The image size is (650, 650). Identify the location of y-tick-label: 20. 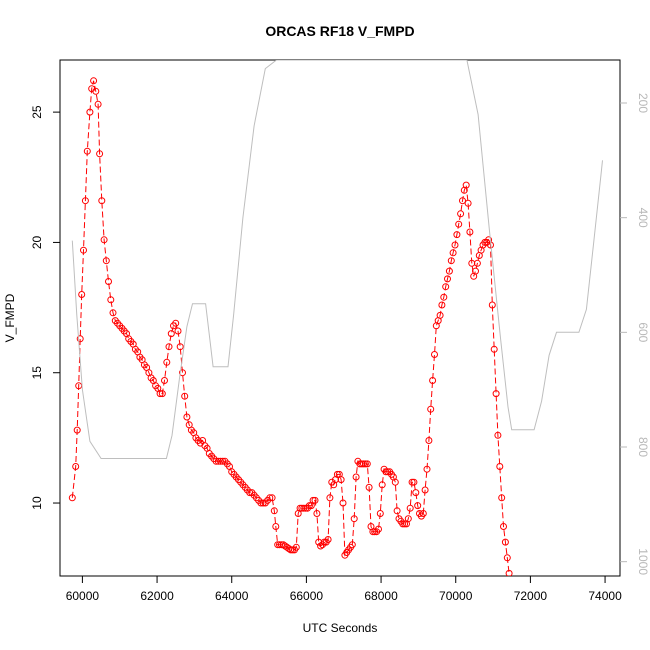
(37, 242).